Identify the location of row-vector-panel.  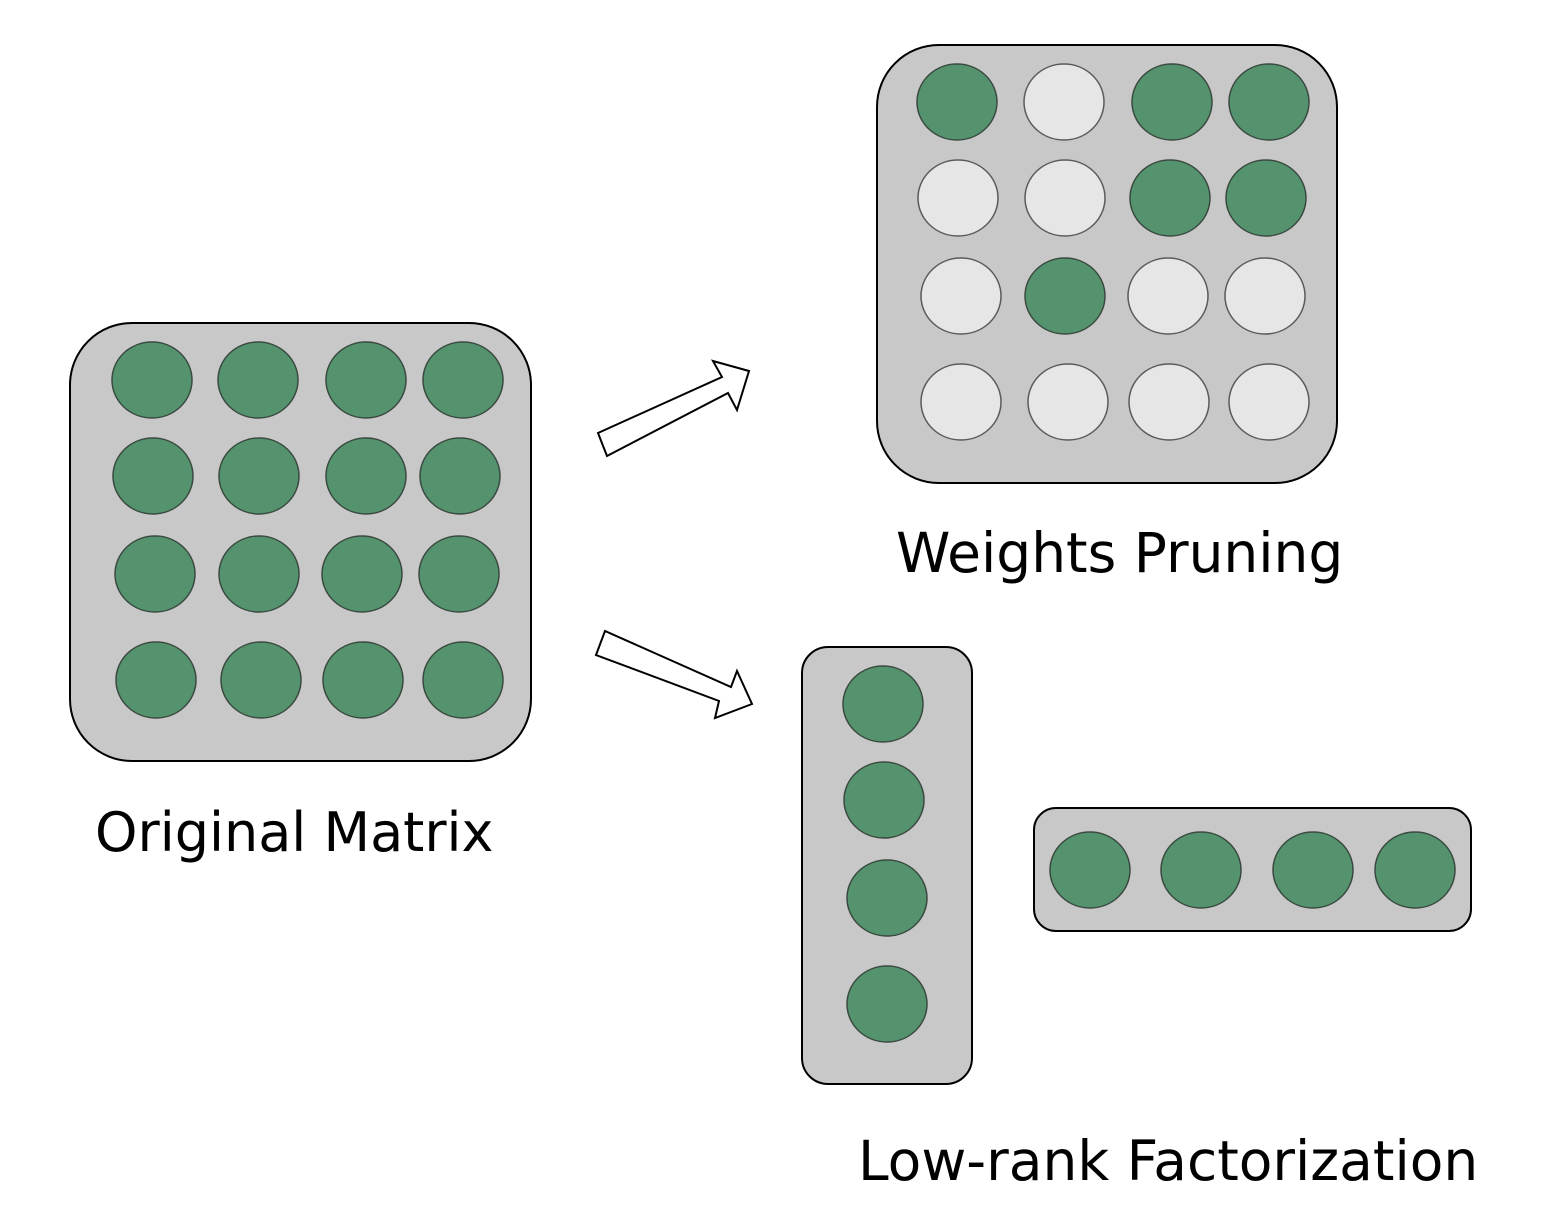
(1252, 869).